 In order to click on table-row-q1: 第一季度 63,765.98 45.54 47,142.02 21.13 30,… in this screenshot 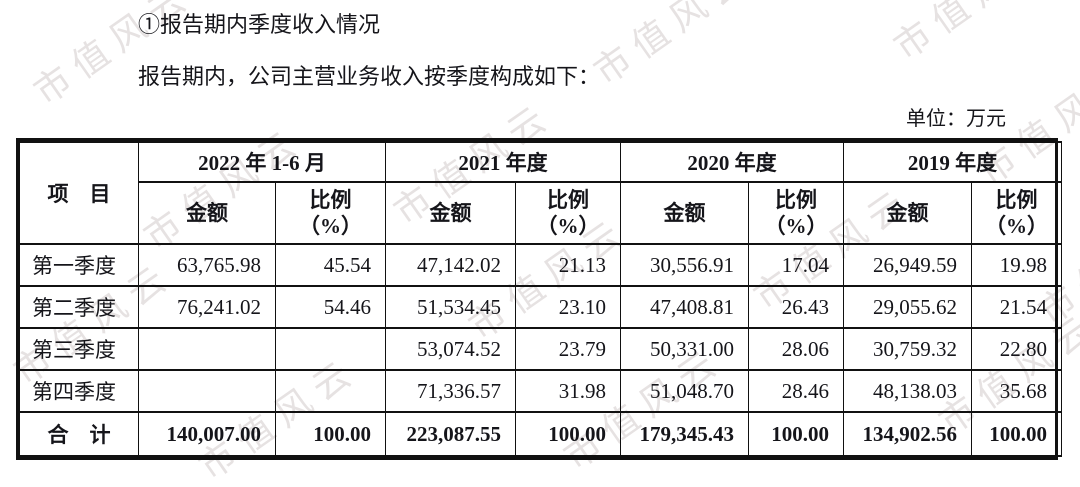, I will do `click(540, 265)`.